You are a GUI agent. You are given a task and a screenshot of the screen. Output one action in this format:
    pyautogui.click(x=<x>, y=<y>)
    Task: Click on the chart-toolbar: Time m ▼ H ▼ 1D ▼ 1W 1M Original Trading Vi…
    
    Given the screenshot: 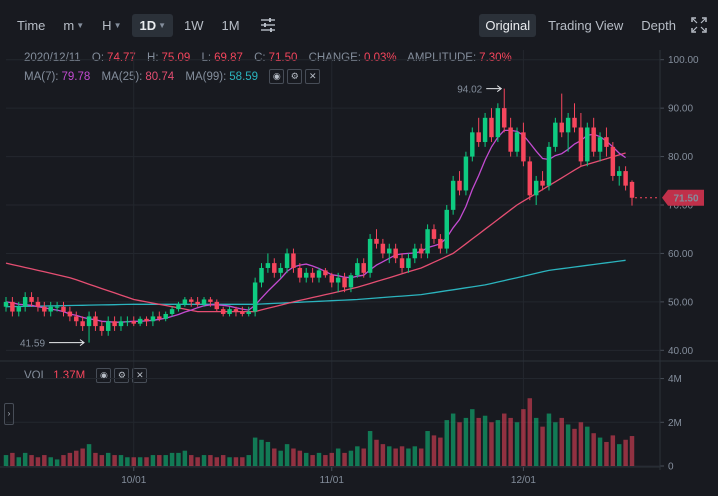 What is the action you would take?
    pyautogui.click(x=359, y=25)
    